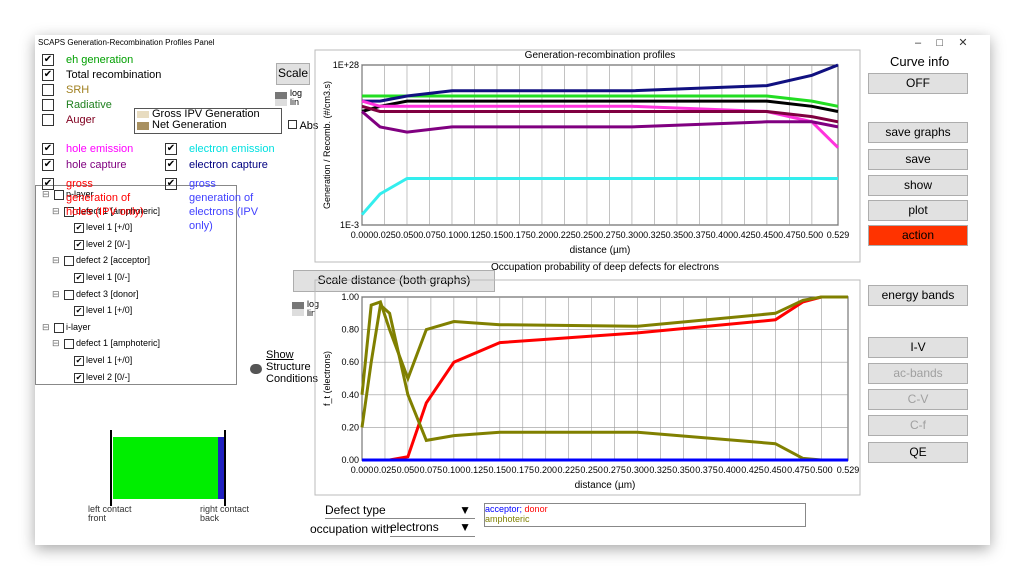  I want to click on window-controls: – □ ✕, so click(941, 43).